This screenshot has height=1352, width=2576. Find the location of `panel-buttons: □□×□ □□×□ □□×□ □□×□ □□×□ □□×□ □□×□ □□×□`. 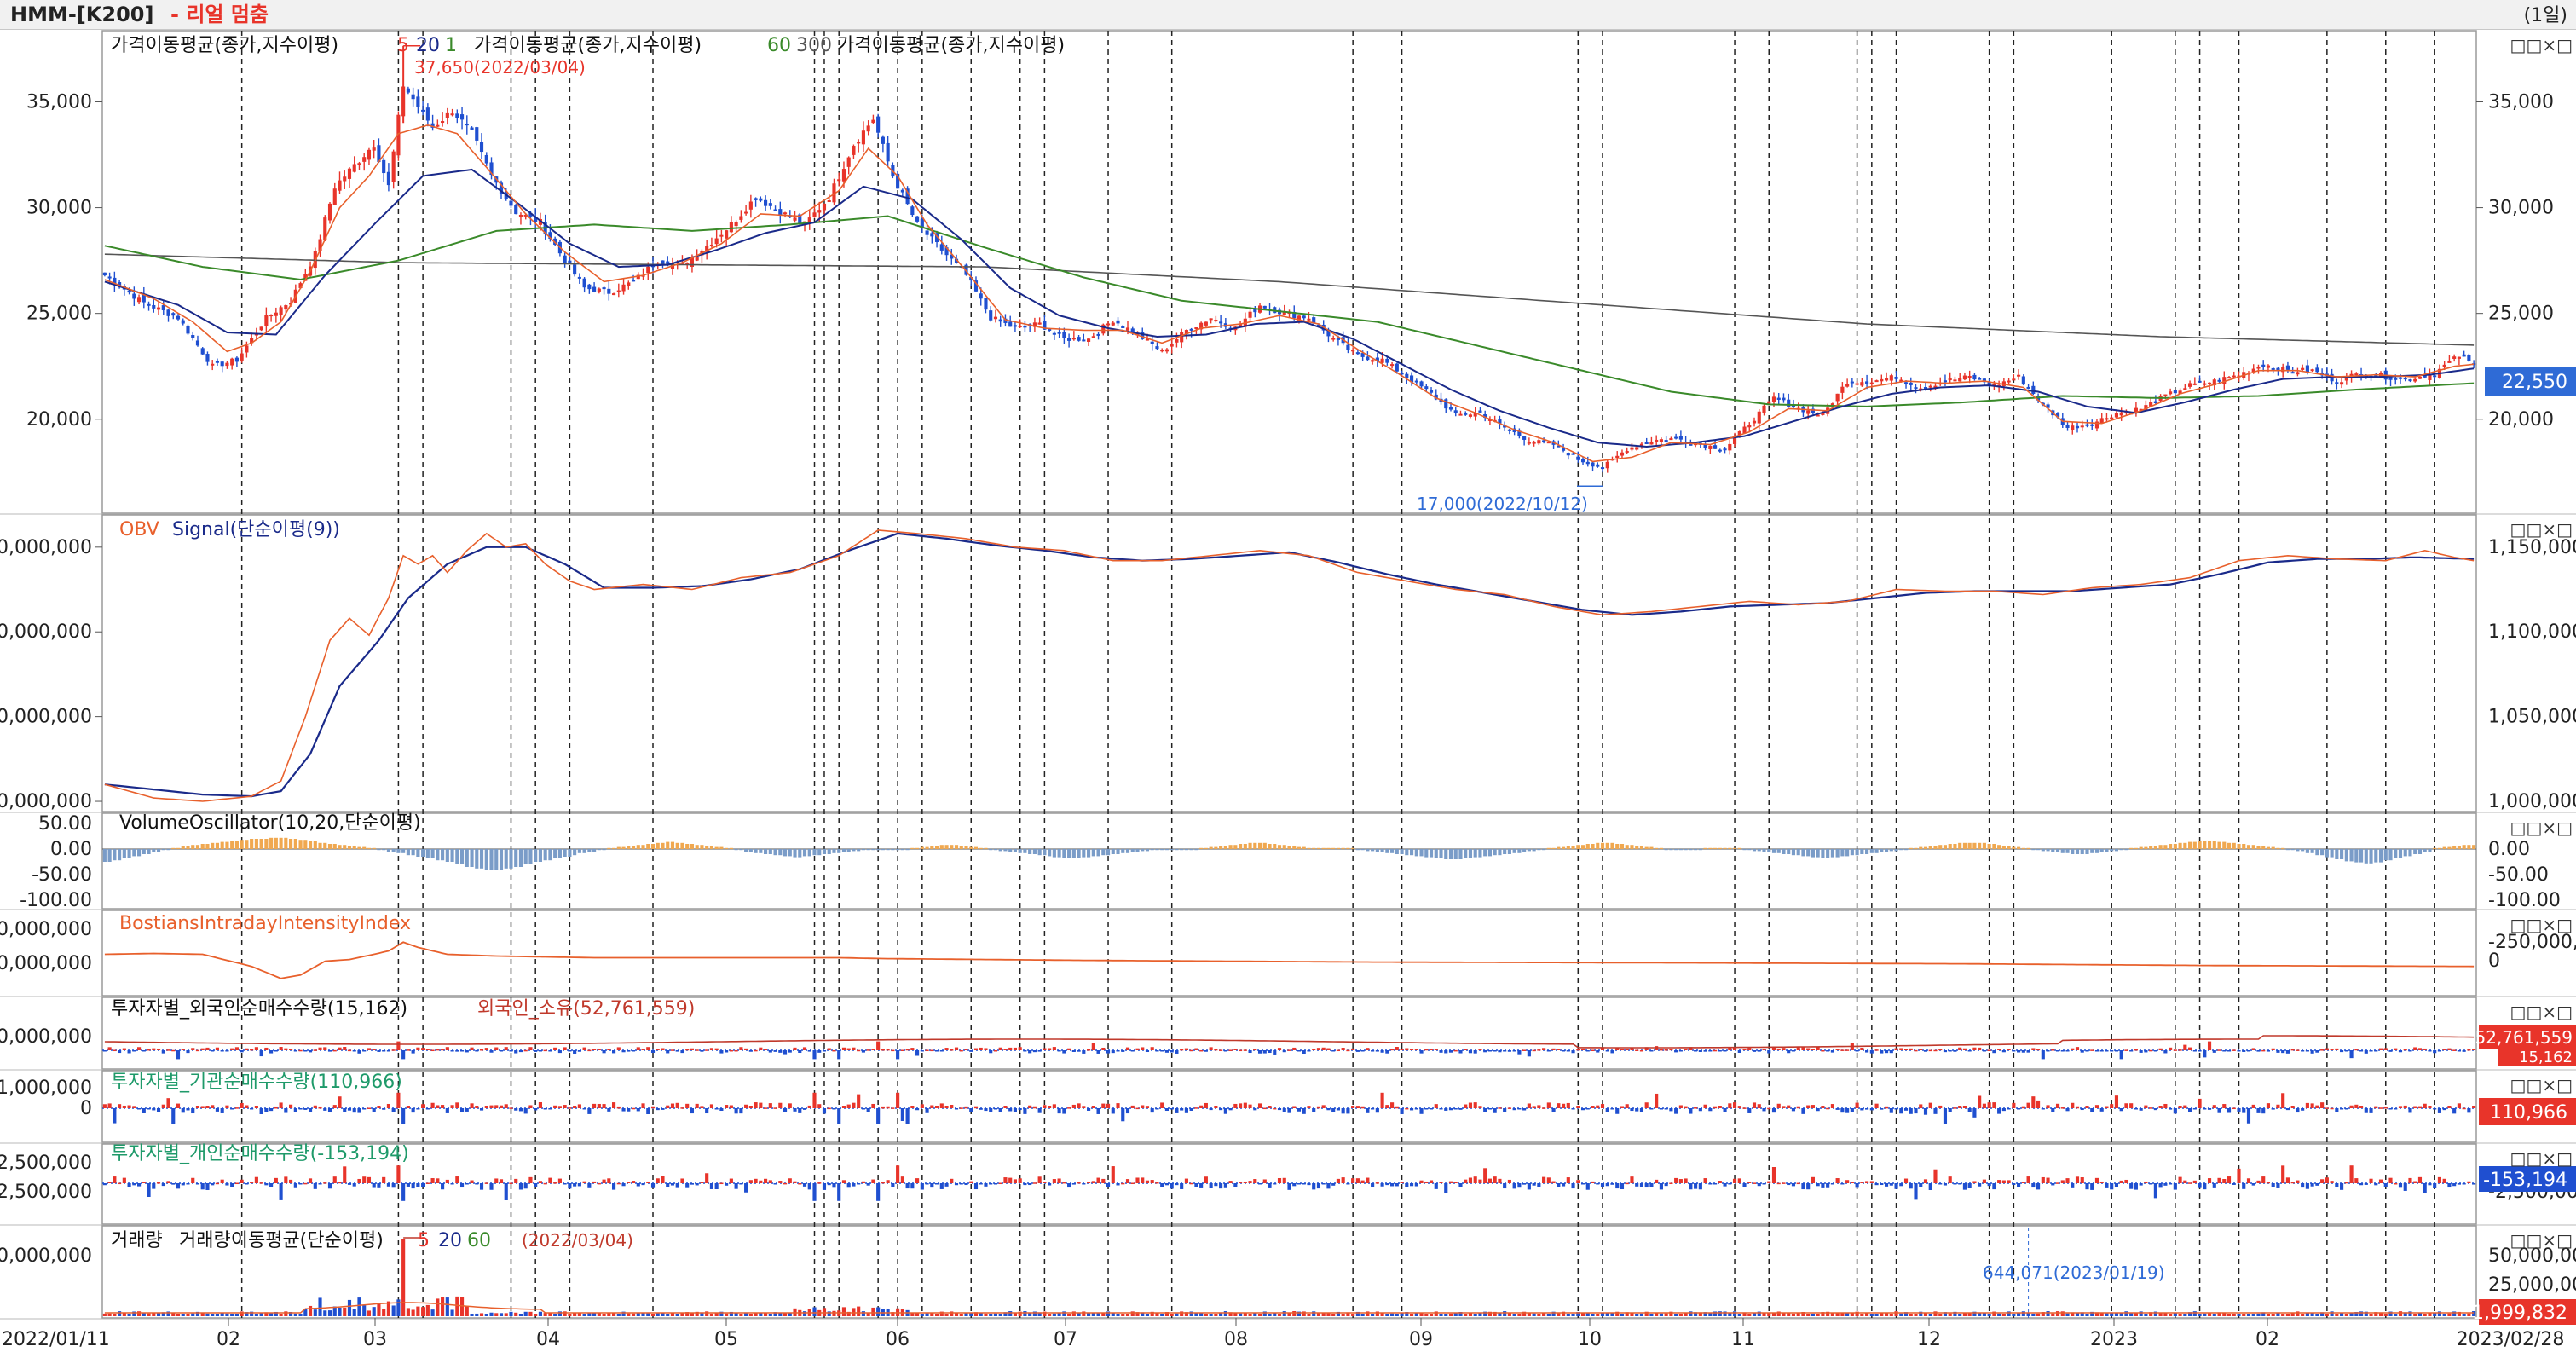

panel-buttons: □□×□ □□×□ □□×□ □□×□ □□×□ □□×□ □□×□ □□×□ is located at coordinates (2541, 643).